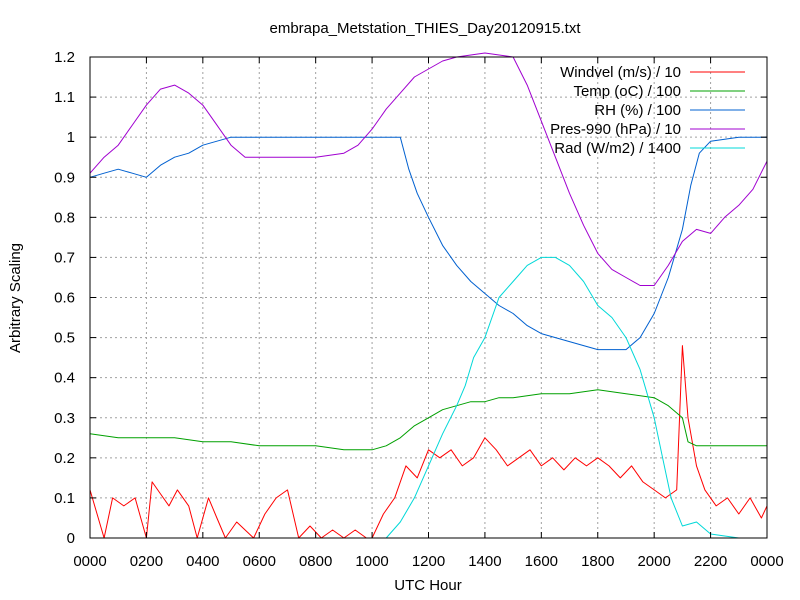  What do you see at coordinates (484, 561) in the screenshot?
I see `x-tick-label: 1400` at bounding box center [484, 561].